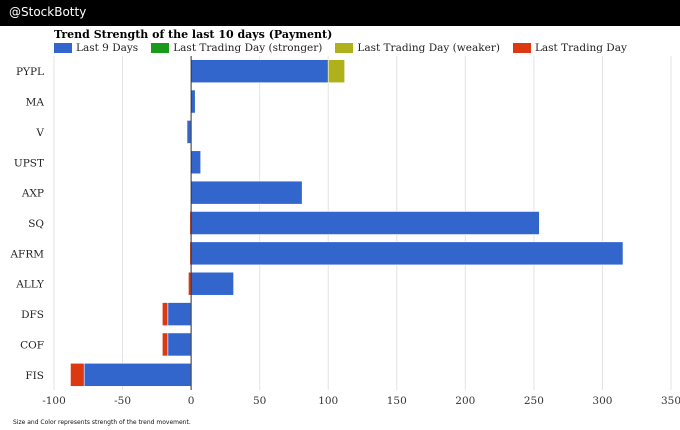  What do you see at coordinates (534, 401) in the screenshot?
I see `x-tick-label-250: 250` at bounding box center [534, 401].